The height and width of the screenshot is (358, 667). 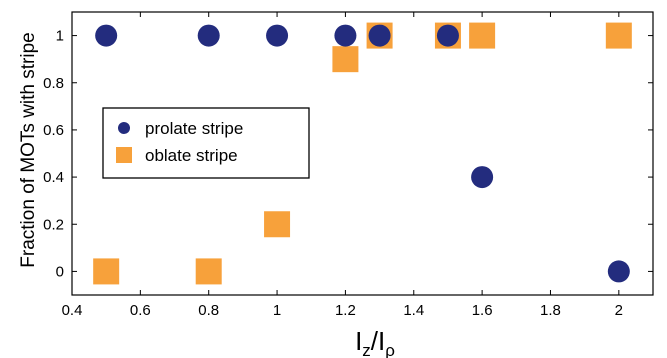 What do you see at coordinates (60, 36) in the screenshot?
I see `y-tick-label: 1` at bounding box center [60, 36].